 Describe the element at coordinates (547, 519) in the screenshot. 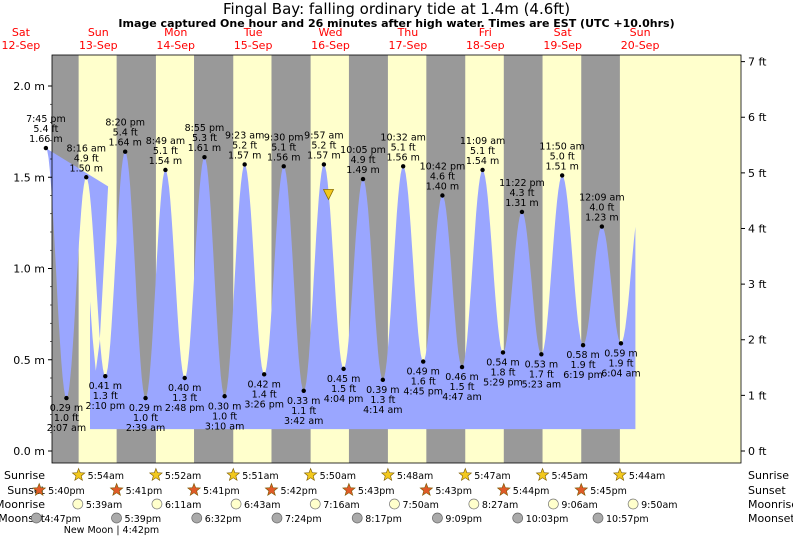

I see `moonset-time: 10:03pm` at that location.